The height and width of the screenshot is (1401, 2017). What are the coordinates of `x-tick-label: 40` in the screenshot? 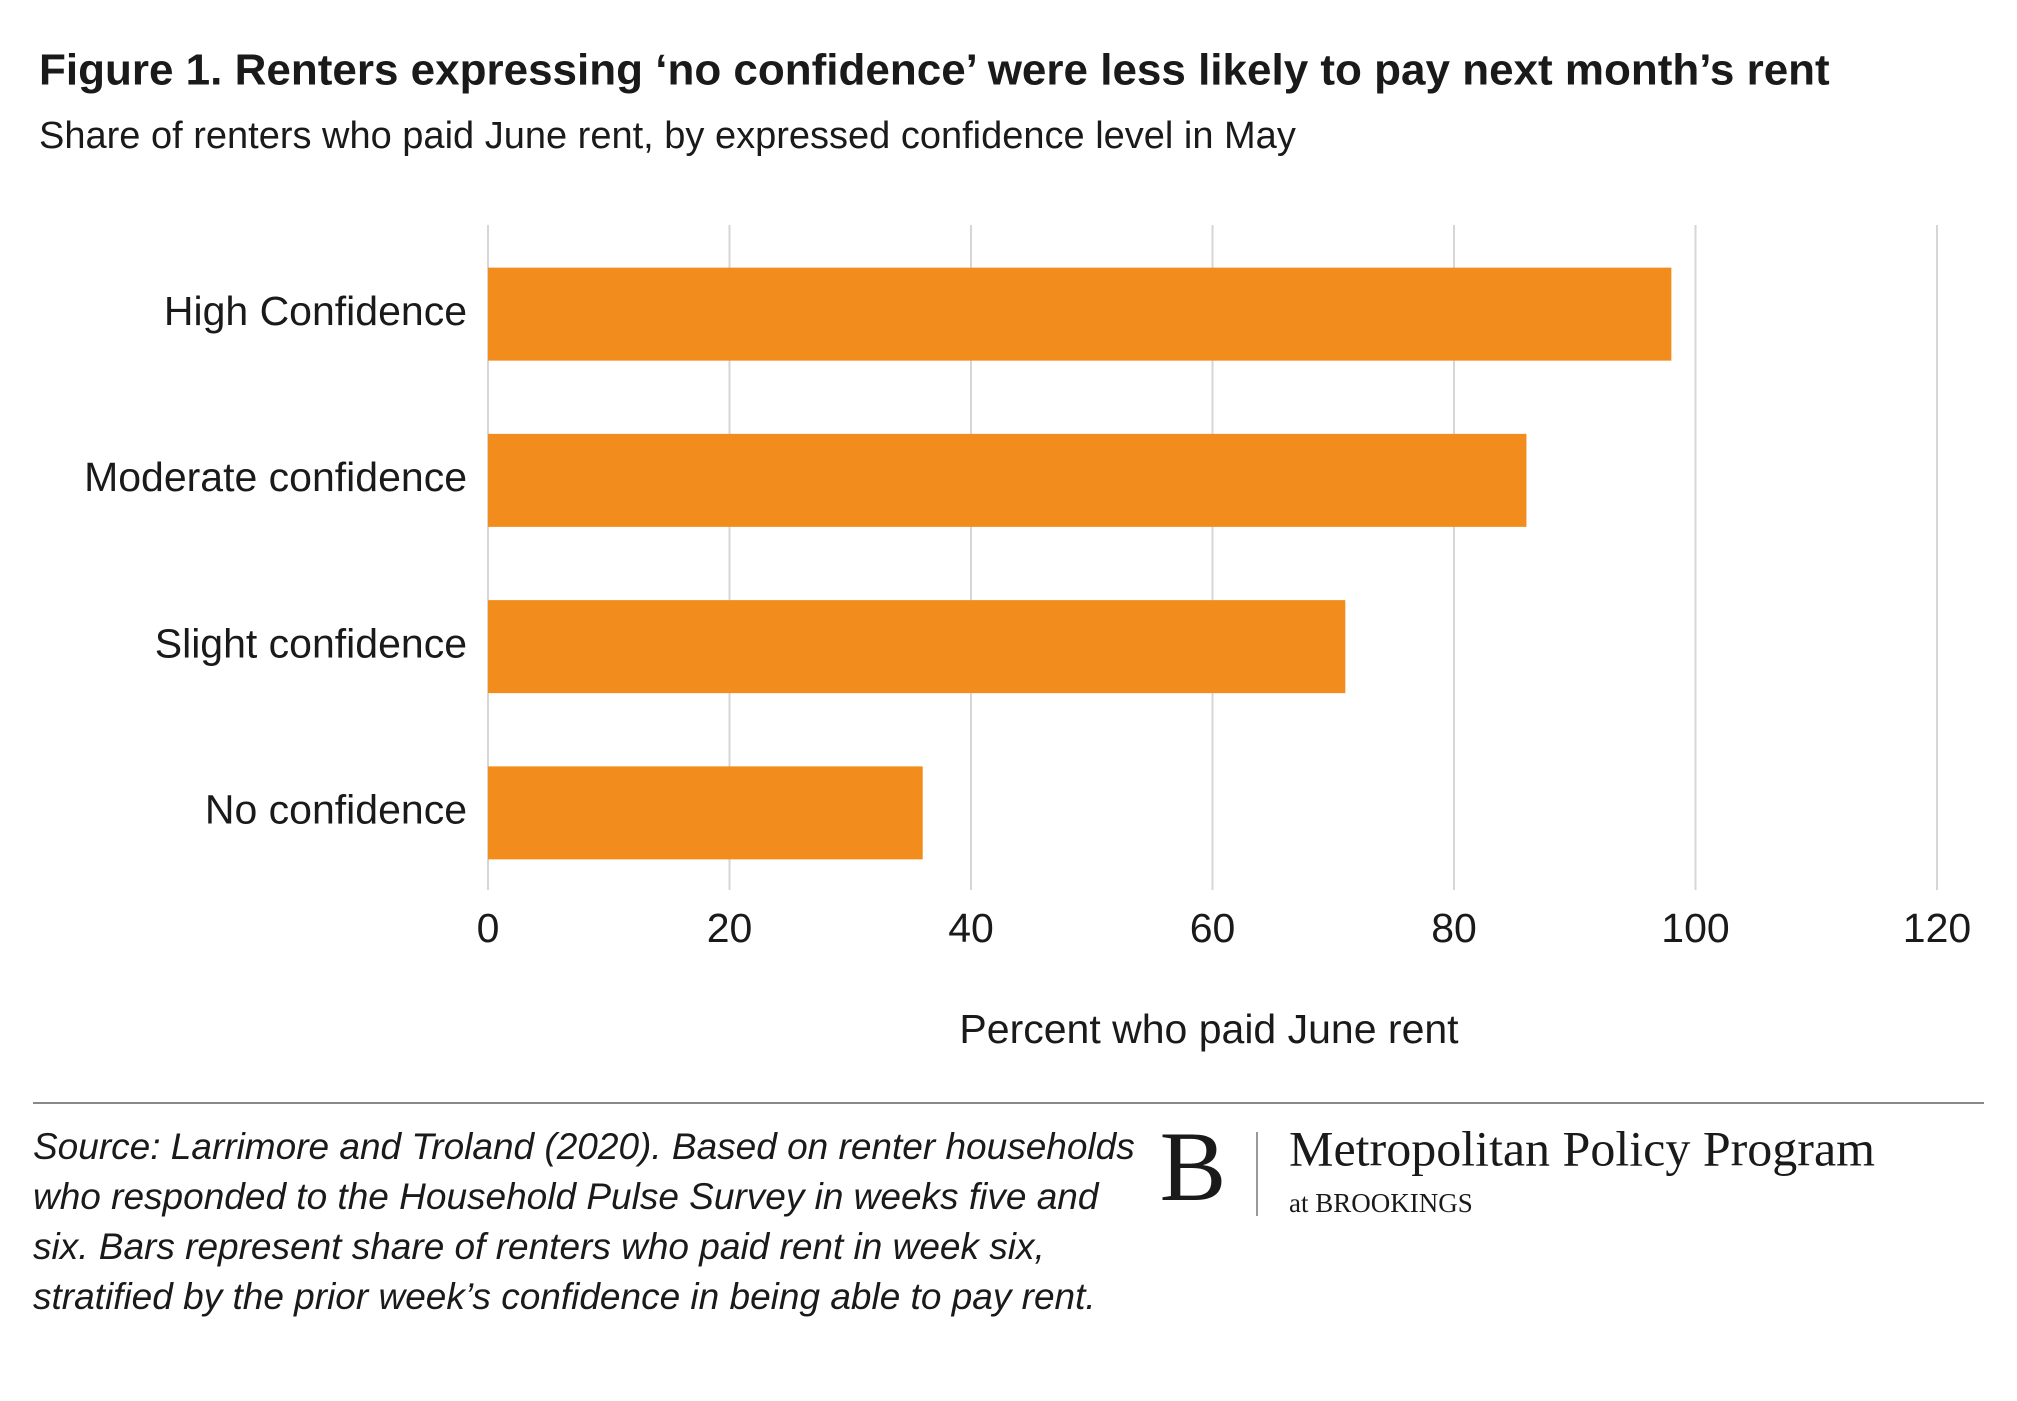 It's located at (971, 928).